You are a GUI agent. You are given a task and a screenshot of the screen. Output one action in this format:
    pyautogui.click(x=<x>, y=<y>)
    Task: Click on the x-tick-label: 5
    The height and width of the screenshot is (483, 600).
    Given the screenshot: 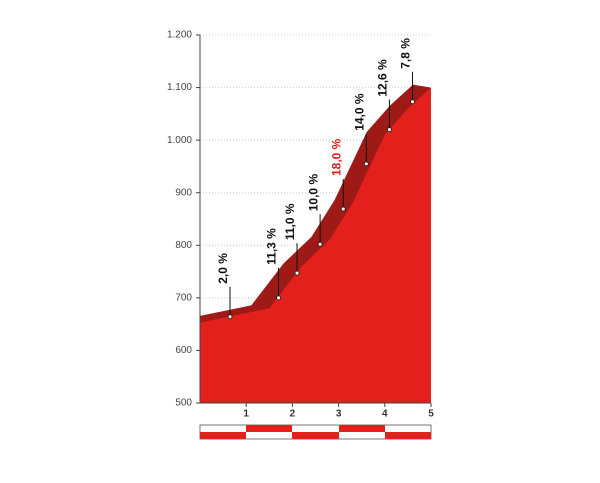 What is the action you would take?
    pyautogui.click(x=431, y=414)
    